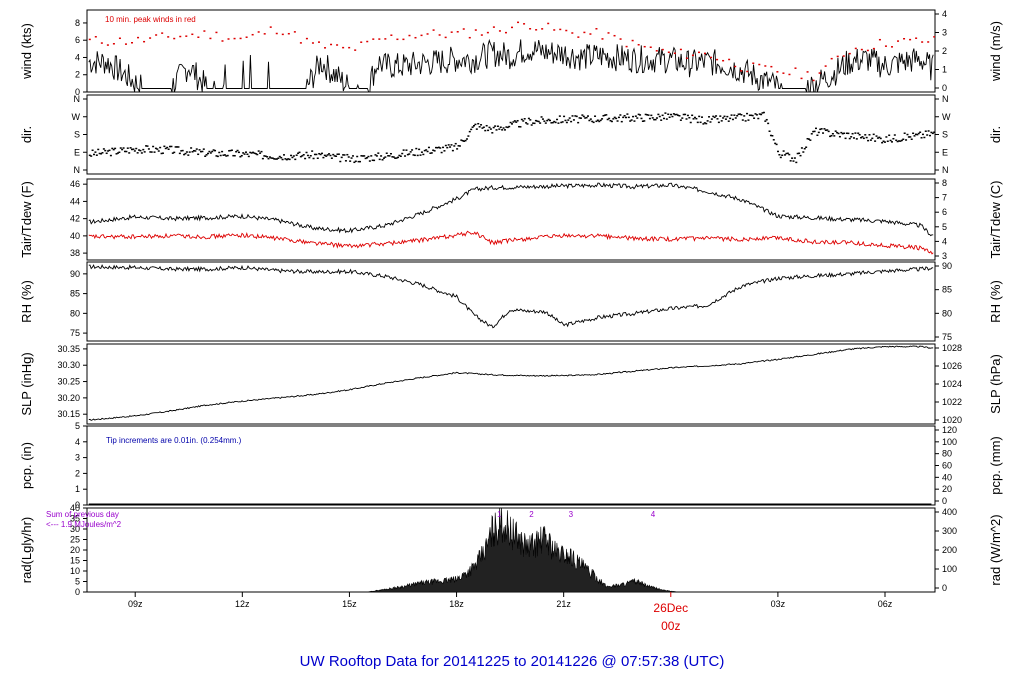  Describe the element at coordinates (68, 382) in the screenshot. I see `slp-left-tick-label: 30.25` at that location.